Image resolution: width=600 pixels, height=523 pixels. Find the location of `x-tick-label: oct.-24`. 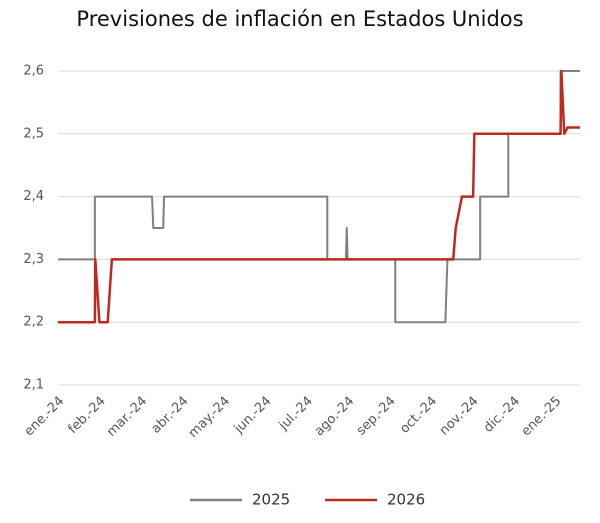

x-tick-label: oct.-24 is located at coordinates (418, 415).